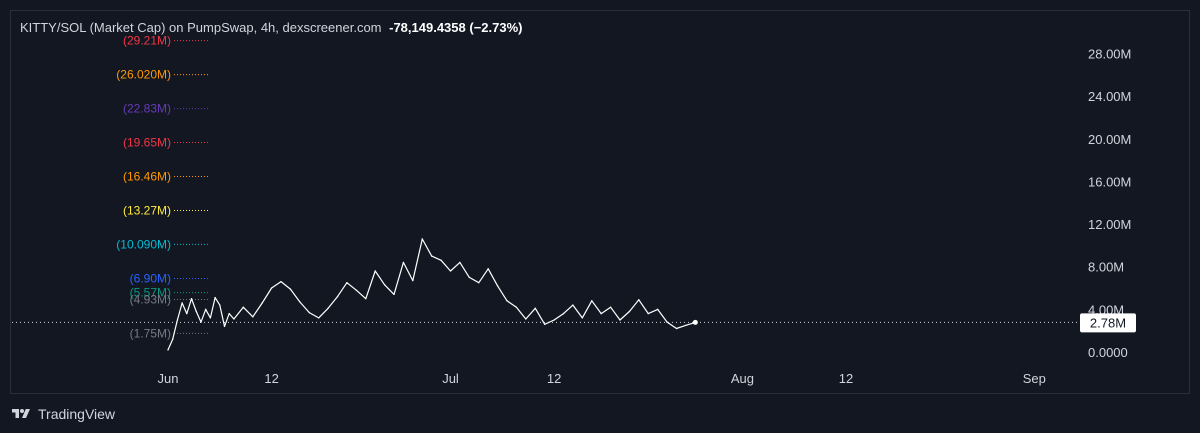  I want to click on tradingview-footer: TradingView, so click(62, 414).